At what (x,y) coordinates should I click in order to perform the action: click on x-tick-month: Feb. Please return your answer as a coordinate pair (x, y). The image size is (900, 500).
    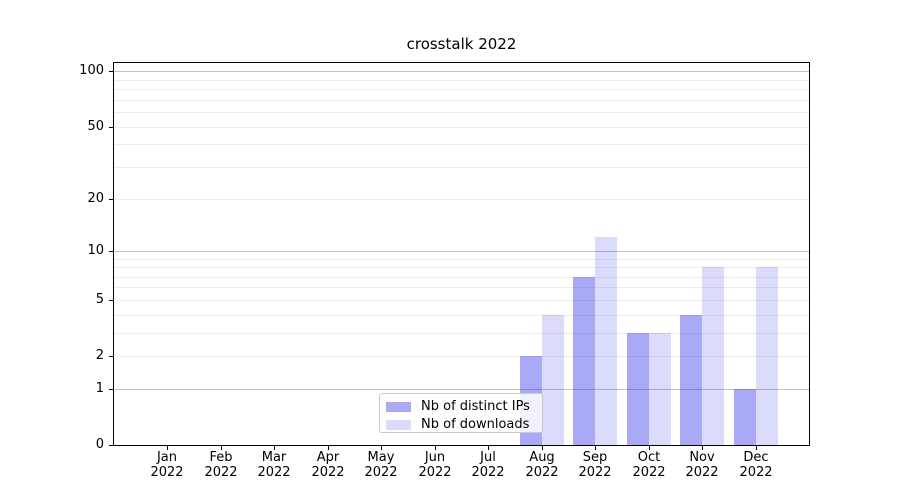
    Looking at the image, I should click on (221, 457).